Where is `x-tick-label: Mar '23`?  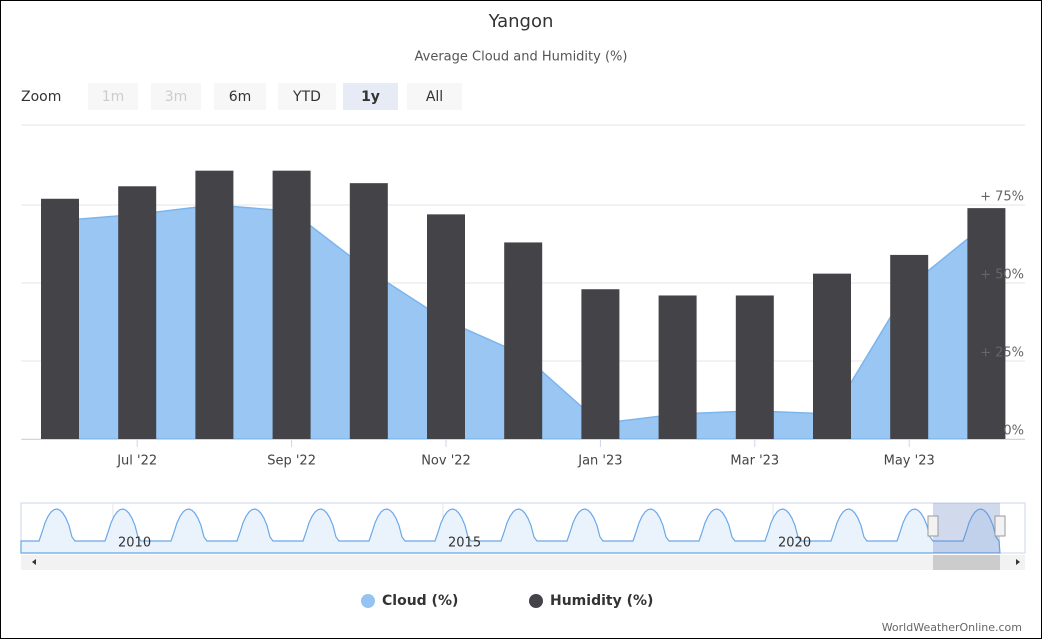 x-tick-label: Mar '23 is located at coordinates (754, 461).